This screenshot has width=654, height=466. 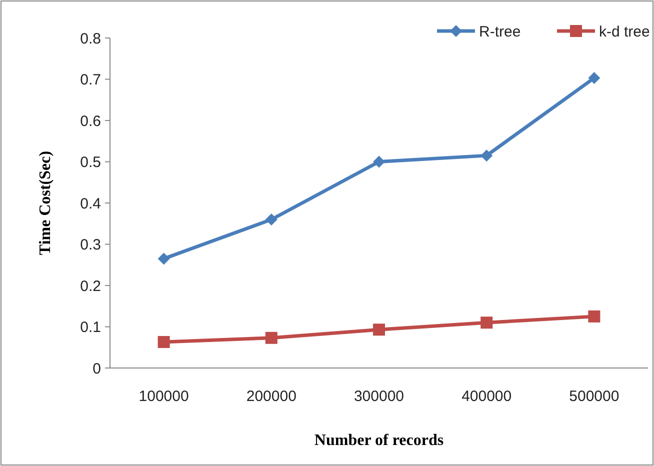 I want to click on legend-label: R-tree, so click(x=500, y=31).